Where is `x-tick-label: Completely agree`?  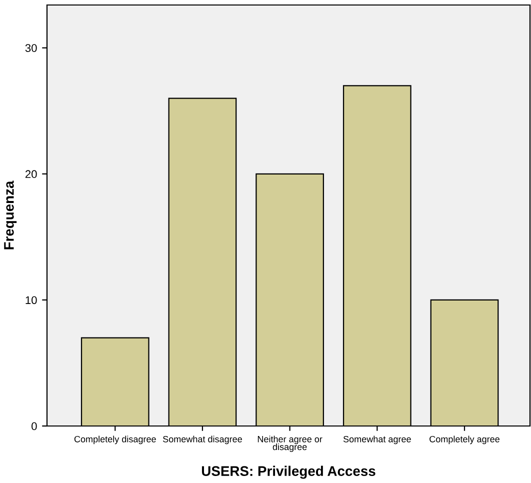 x-tick-label: Completely agree is located at coordinates (465, 440).